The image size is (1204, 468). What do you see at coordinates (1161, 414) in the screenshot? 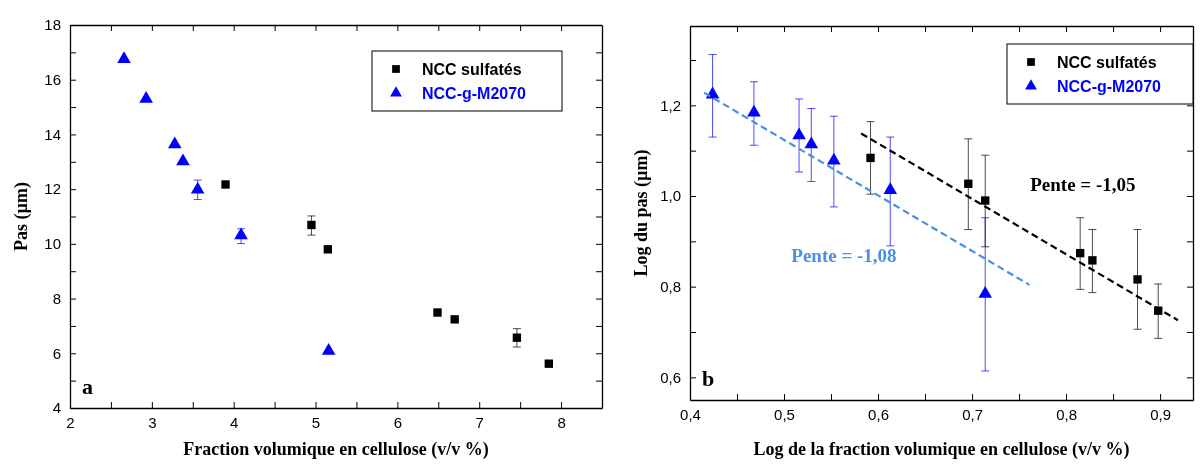
I see `x-tick-label: 0,9` at bounding box center [1161, 414].